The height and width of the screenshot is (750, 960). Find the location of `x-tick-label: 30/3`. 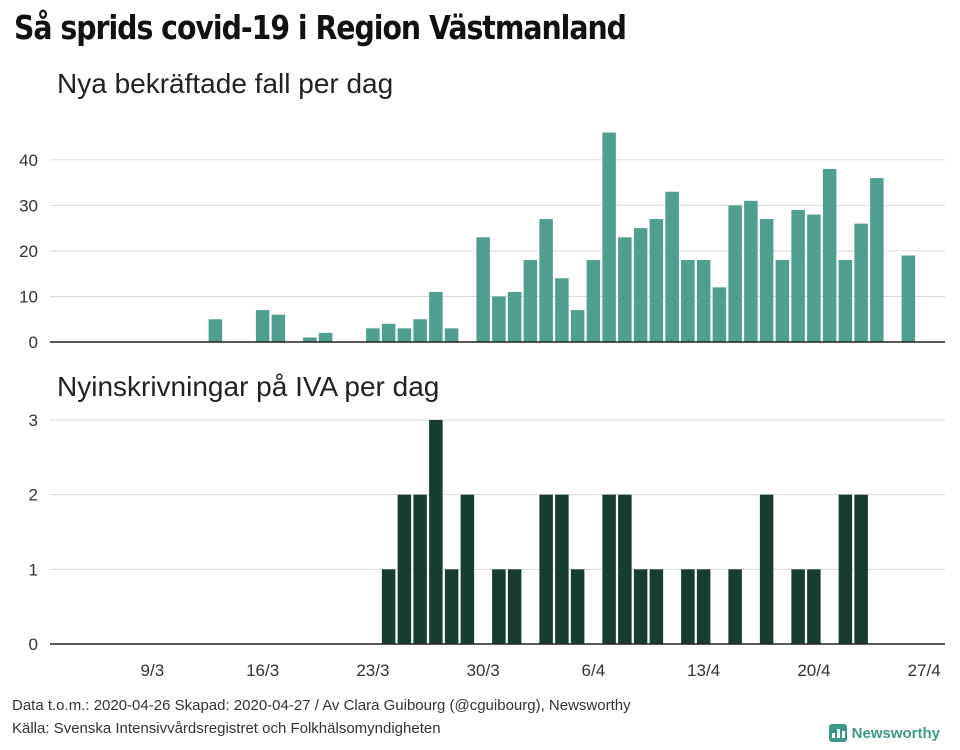

x-tick-label: 30/3 is located at coordinates (483, 670).